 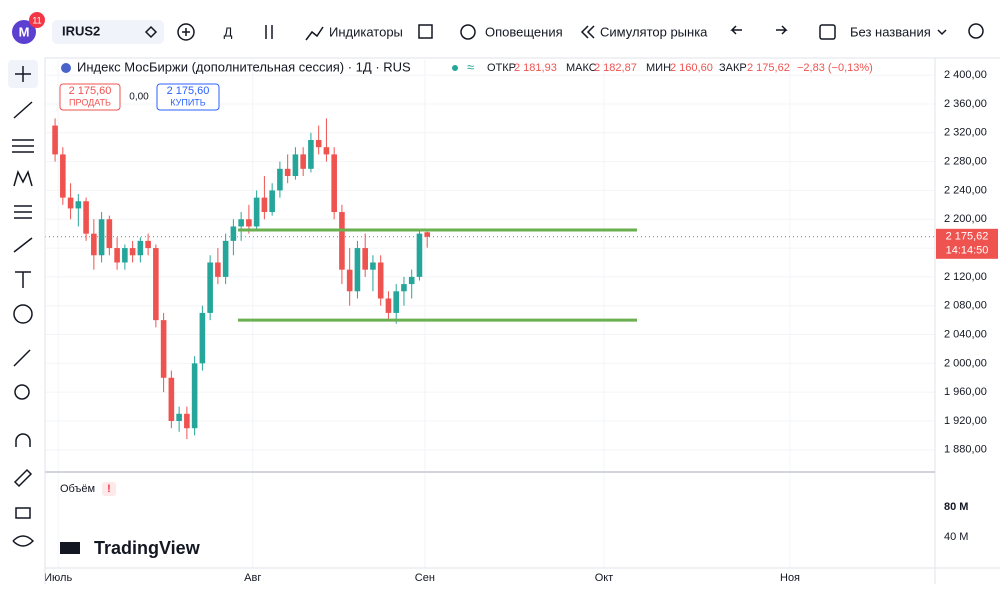 I want to click on x-tick-label: Июль, so click(x=58, y=578).